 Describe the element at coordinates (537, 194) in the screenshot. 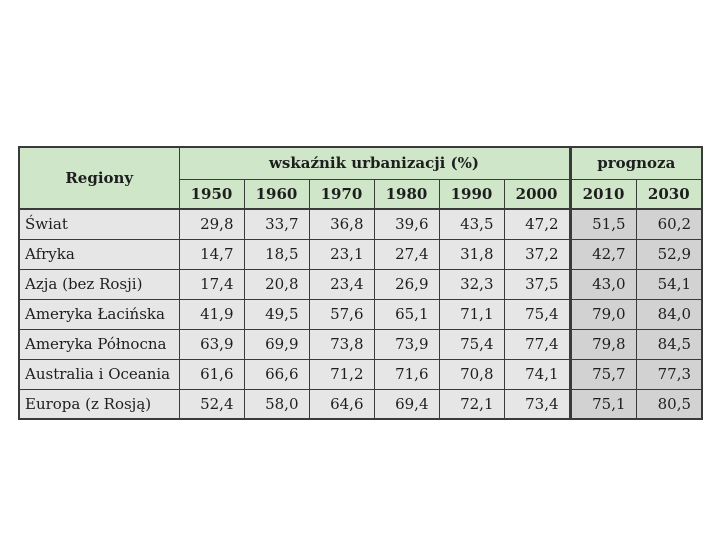

I see `year-header: 2000` at that location.